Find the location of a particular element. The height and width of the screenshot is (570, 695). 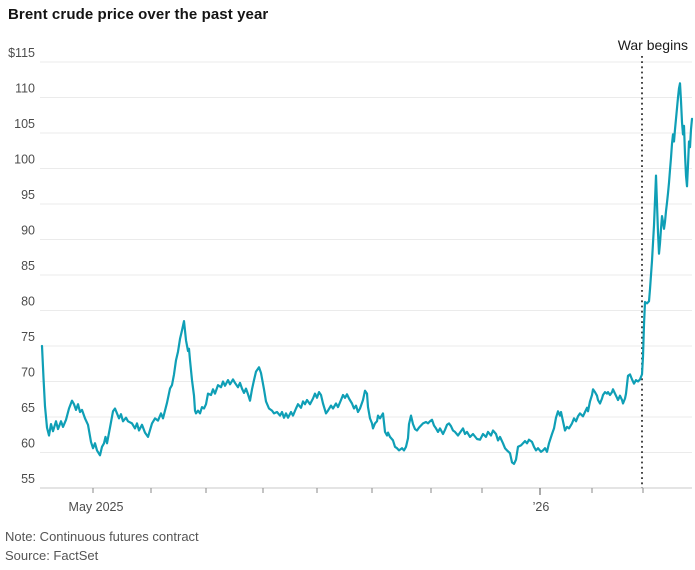

chart-title: Brent crude price over the past year is located at coordinates (138, 14).